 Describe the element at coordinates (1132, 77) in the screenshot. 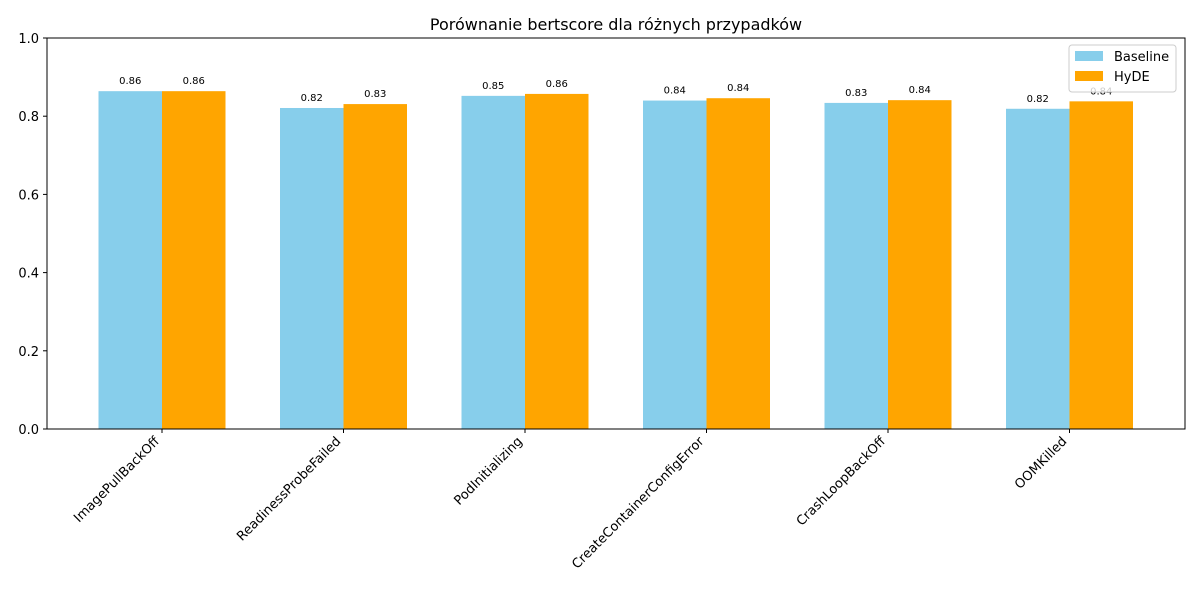

I see `legend-label-hyde: HyDE` at that location.